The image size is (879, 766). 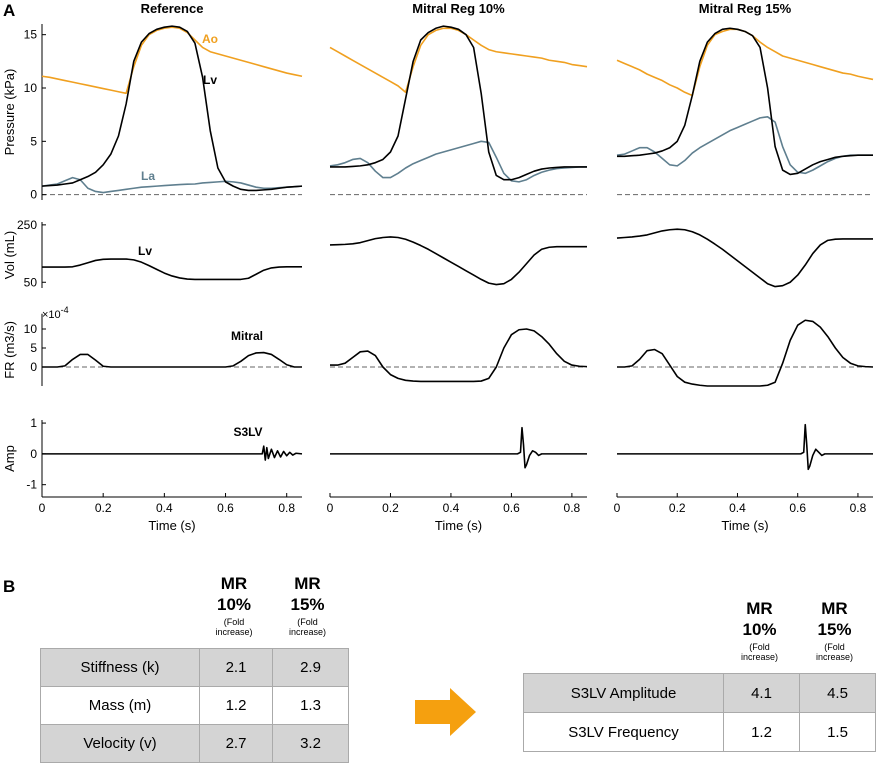 I want to click on y-tick-label: 50, so click(x=31, y=282).